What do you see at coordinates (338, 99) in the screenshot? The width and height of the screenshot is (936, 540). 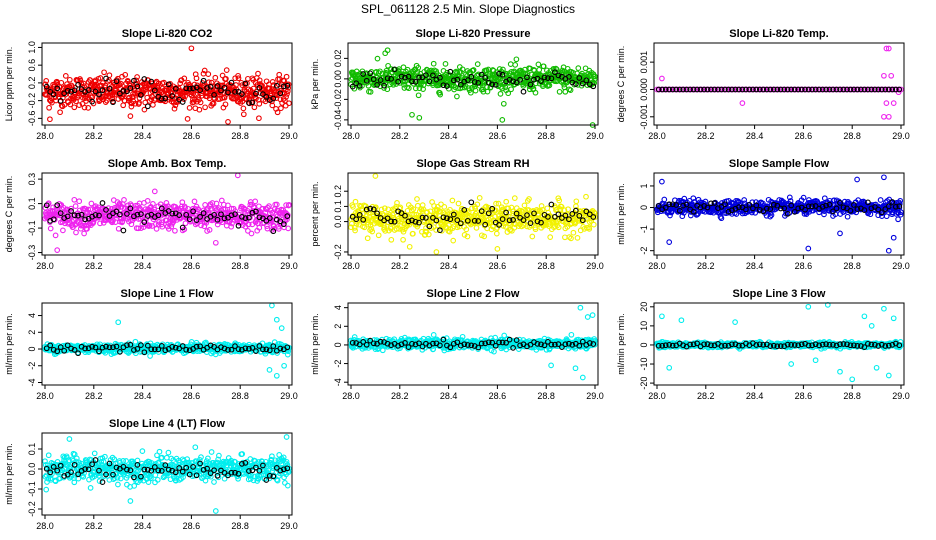 I see `y-tick-label: -0.02` at bounding box center [338, 99].